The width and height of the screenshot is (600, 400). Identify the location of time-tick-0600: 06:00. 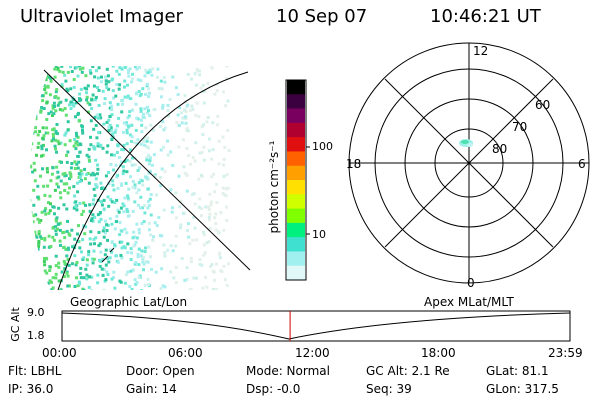
(185, 353).